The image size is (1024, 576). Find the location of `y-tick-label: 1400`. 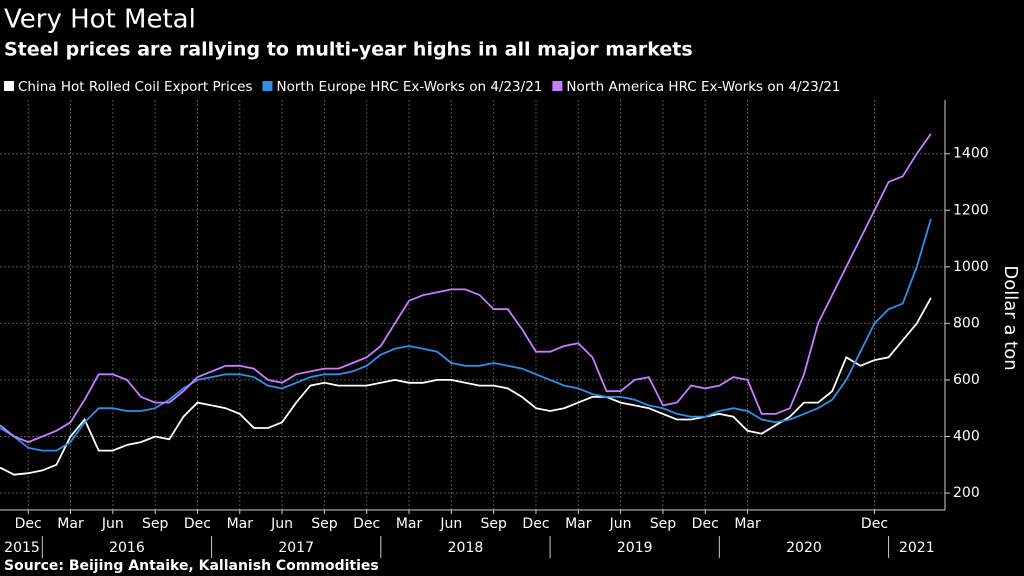

y-tick-label: 1400 is located at coordinates (971, 154).